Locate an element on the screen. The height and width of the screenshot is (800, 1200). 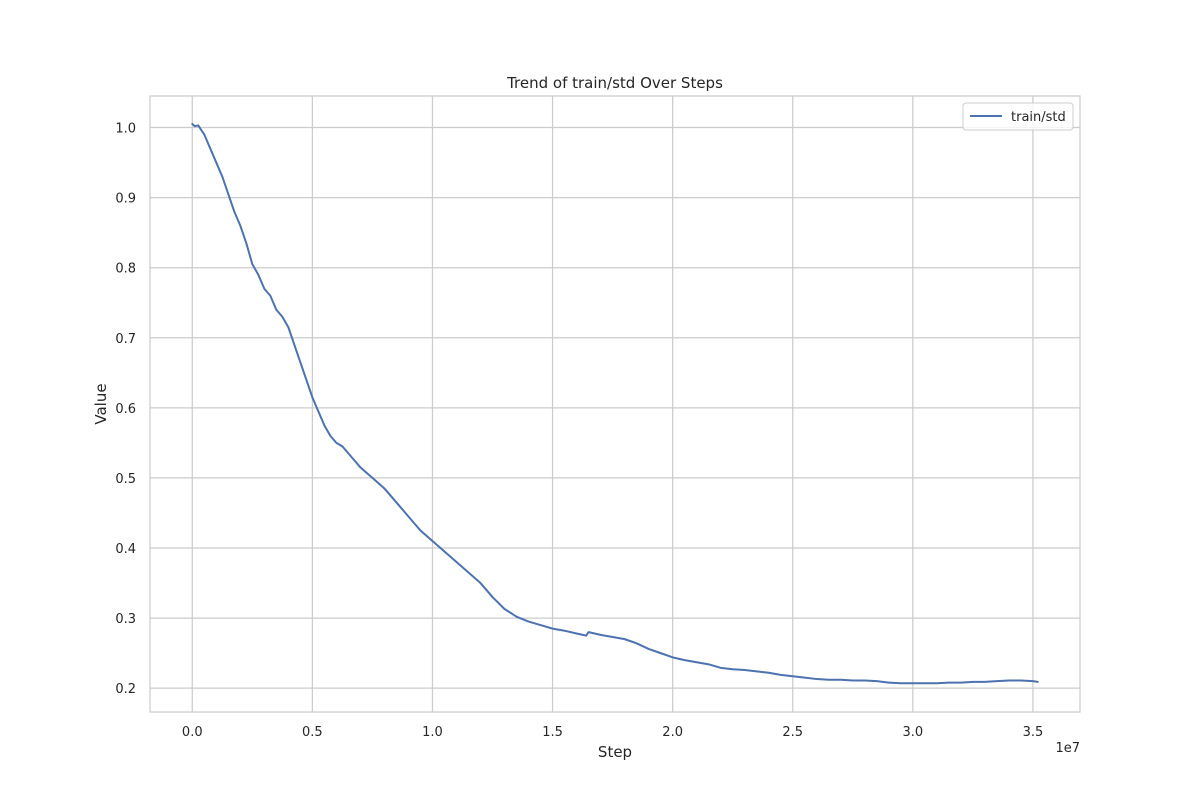
x-tick-label: 3.5 is located at coordinates (1033, 732).